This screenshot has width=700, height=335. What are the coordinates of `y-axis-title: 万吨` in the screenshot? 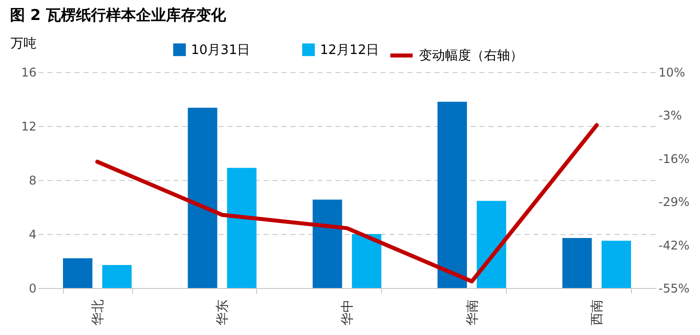 It's located at (23, 44).